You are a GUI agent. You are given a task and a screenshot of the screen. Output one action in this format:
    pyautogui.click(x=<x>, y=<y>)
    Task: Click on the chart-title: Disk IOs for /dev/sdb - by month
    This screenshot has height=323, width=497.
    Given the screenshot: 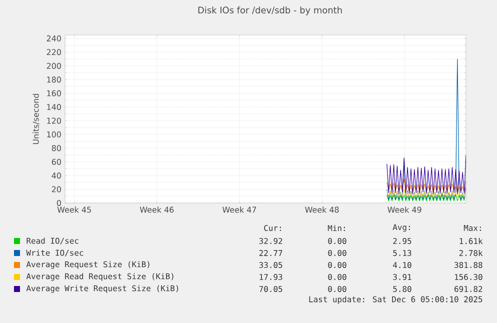 What is the action you would take?
    pyautogui.click(x=270, y=11)
    